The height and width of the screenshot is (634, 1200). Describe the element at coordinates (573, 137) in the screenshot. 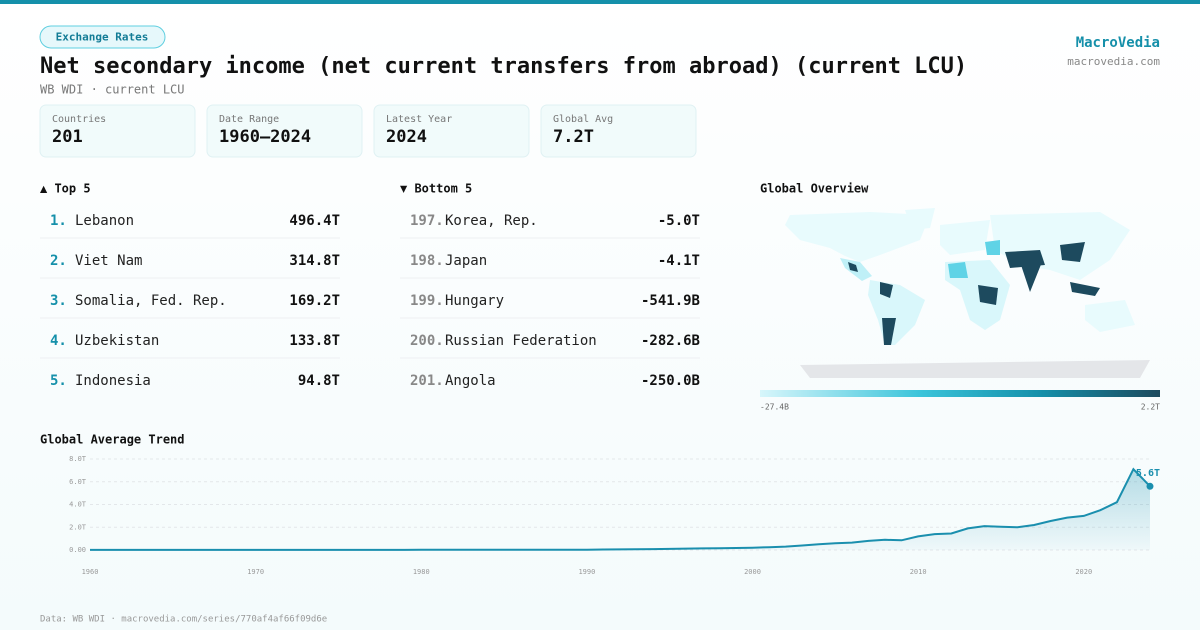

I see `stat-value: 7.2T` at that location.